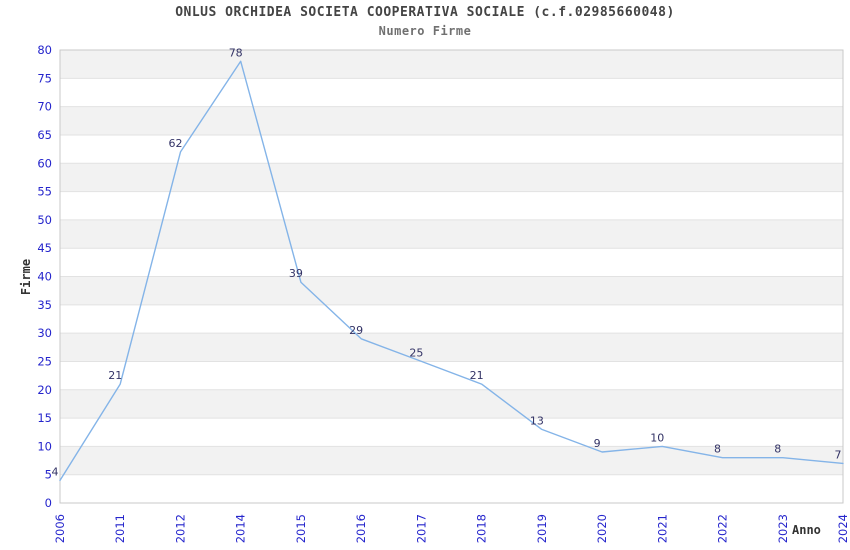  I want to click on data-point-label: 7, so click(838, 454).